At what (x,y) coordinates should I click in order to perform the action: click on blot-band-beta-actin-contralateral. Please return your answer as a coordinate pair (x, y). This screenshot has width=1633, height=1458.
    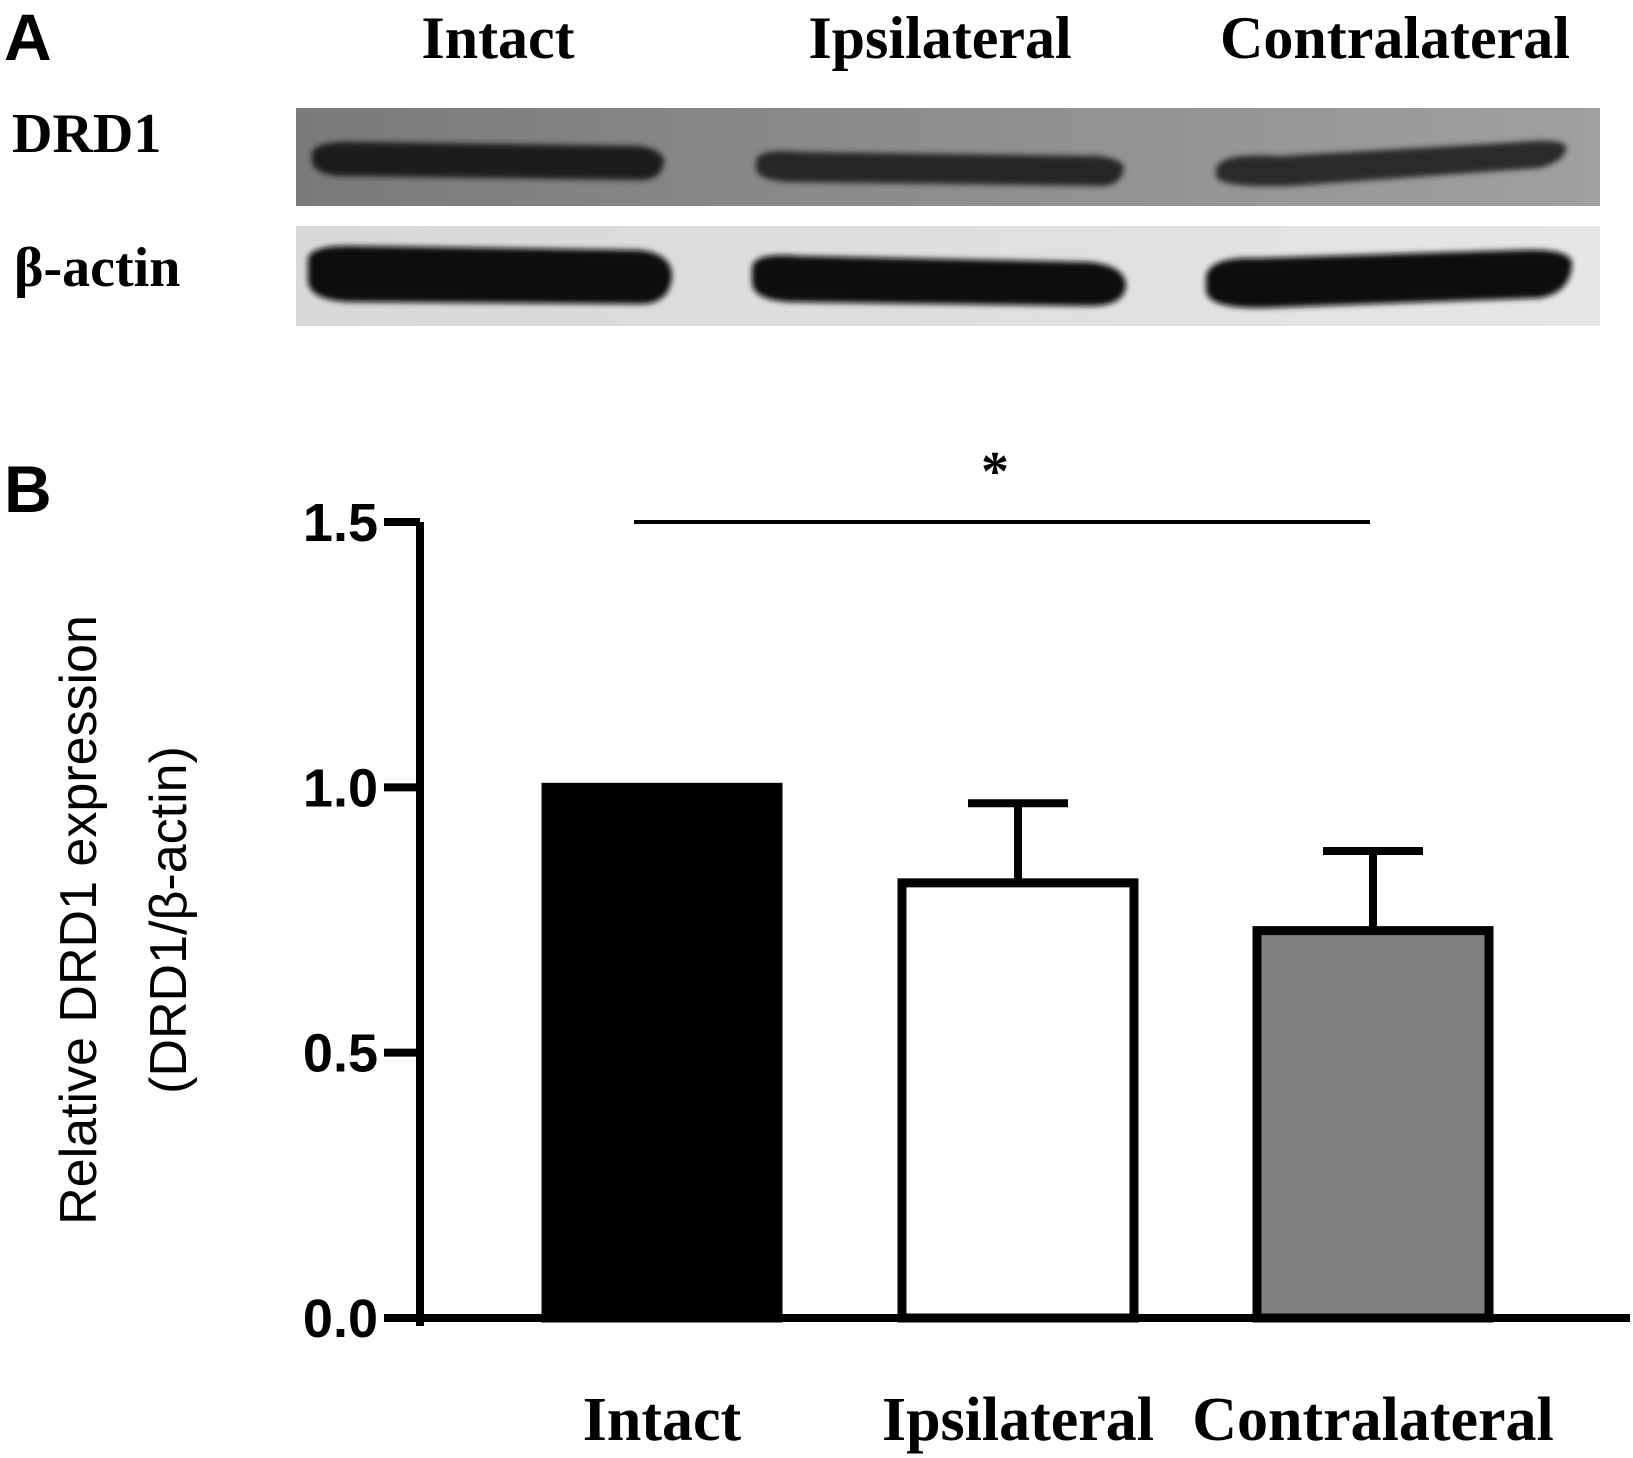
    Looking at the image, I should click on (1389, 278).